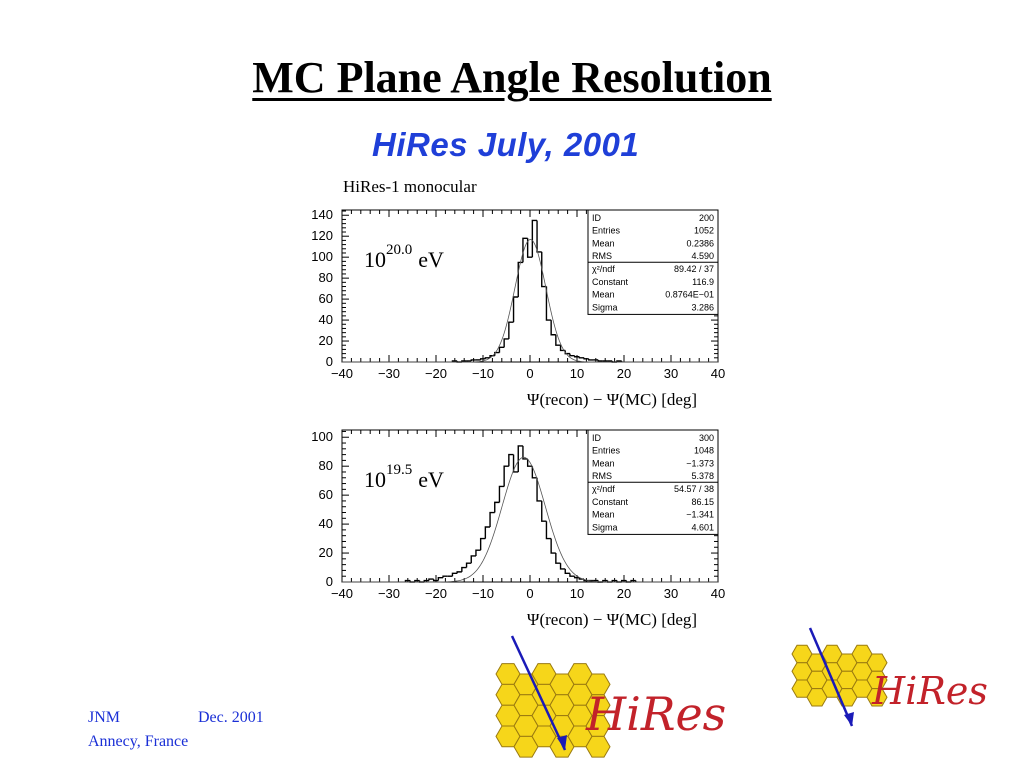 The width and height of the screenshot is (1024, 768). Describe the element at coordinates (231, 717) in the screenshot. I see `footer-date: Dec. 2001` at that location.